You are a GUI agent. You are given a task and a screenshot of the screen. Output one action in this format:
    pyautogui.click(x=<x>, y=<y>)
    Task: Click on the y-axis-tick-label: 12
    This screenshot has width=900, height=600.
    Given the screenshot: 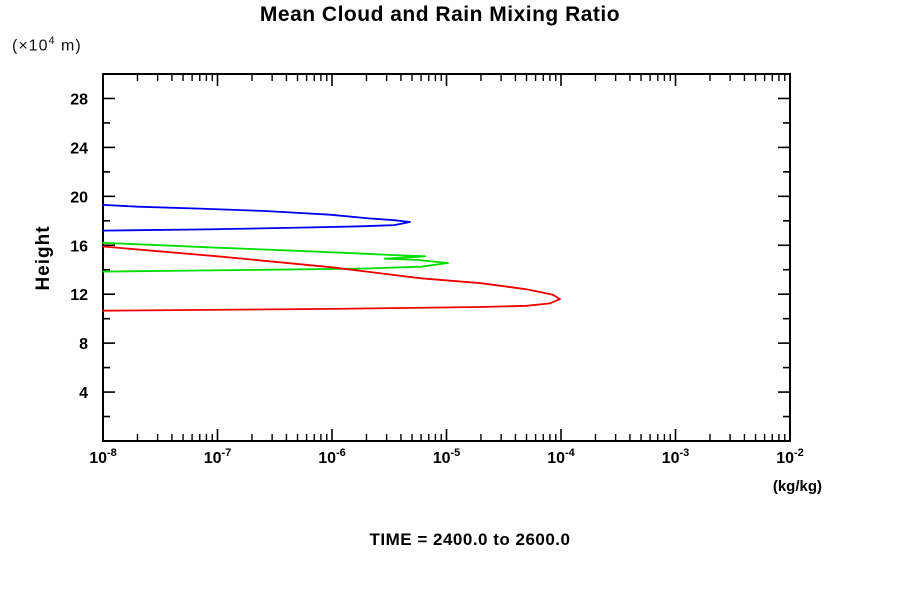 What is the action you would take?
    pyautogui.click(x=79, y=295)
    